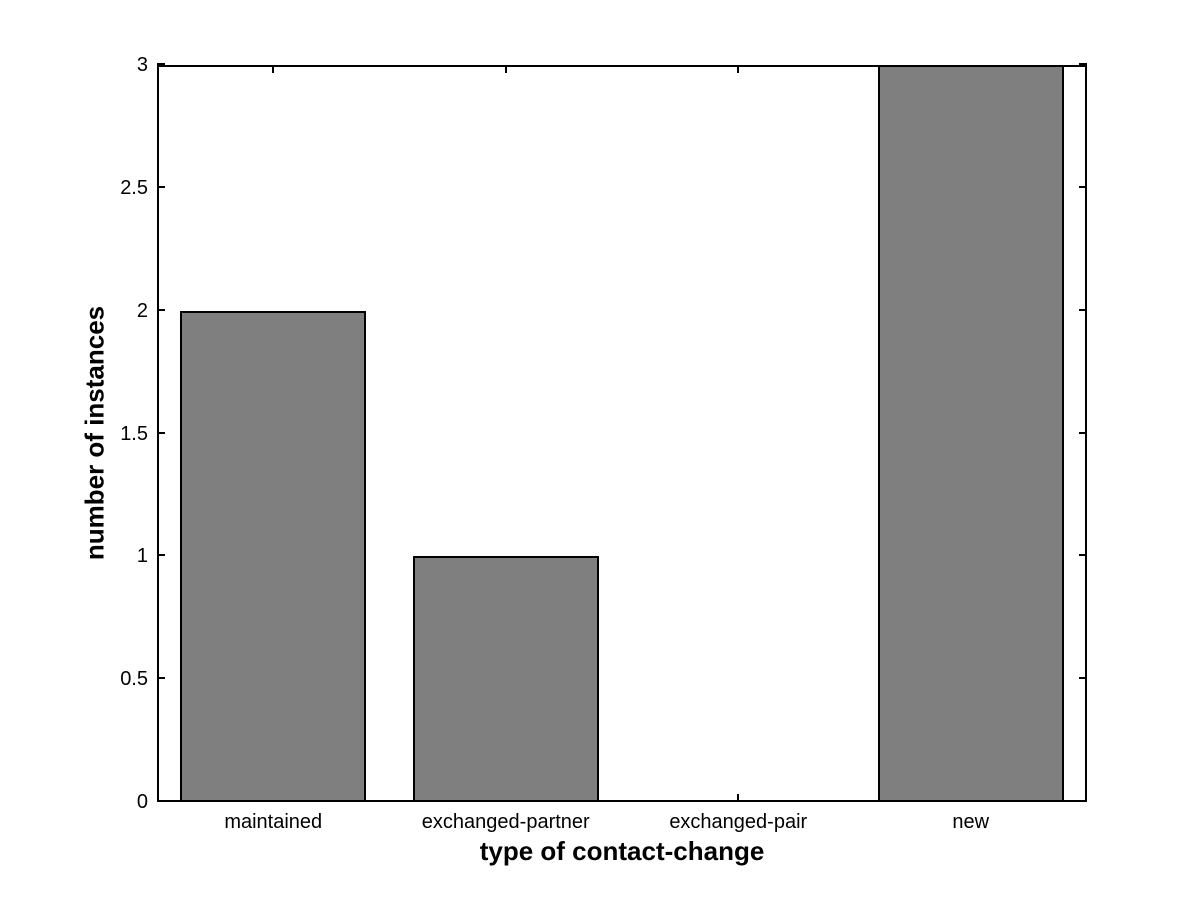  Describe the element at coordinates (738, 822) in the screenshot. I see `x-tick-label: exchanged-pair` at that location.